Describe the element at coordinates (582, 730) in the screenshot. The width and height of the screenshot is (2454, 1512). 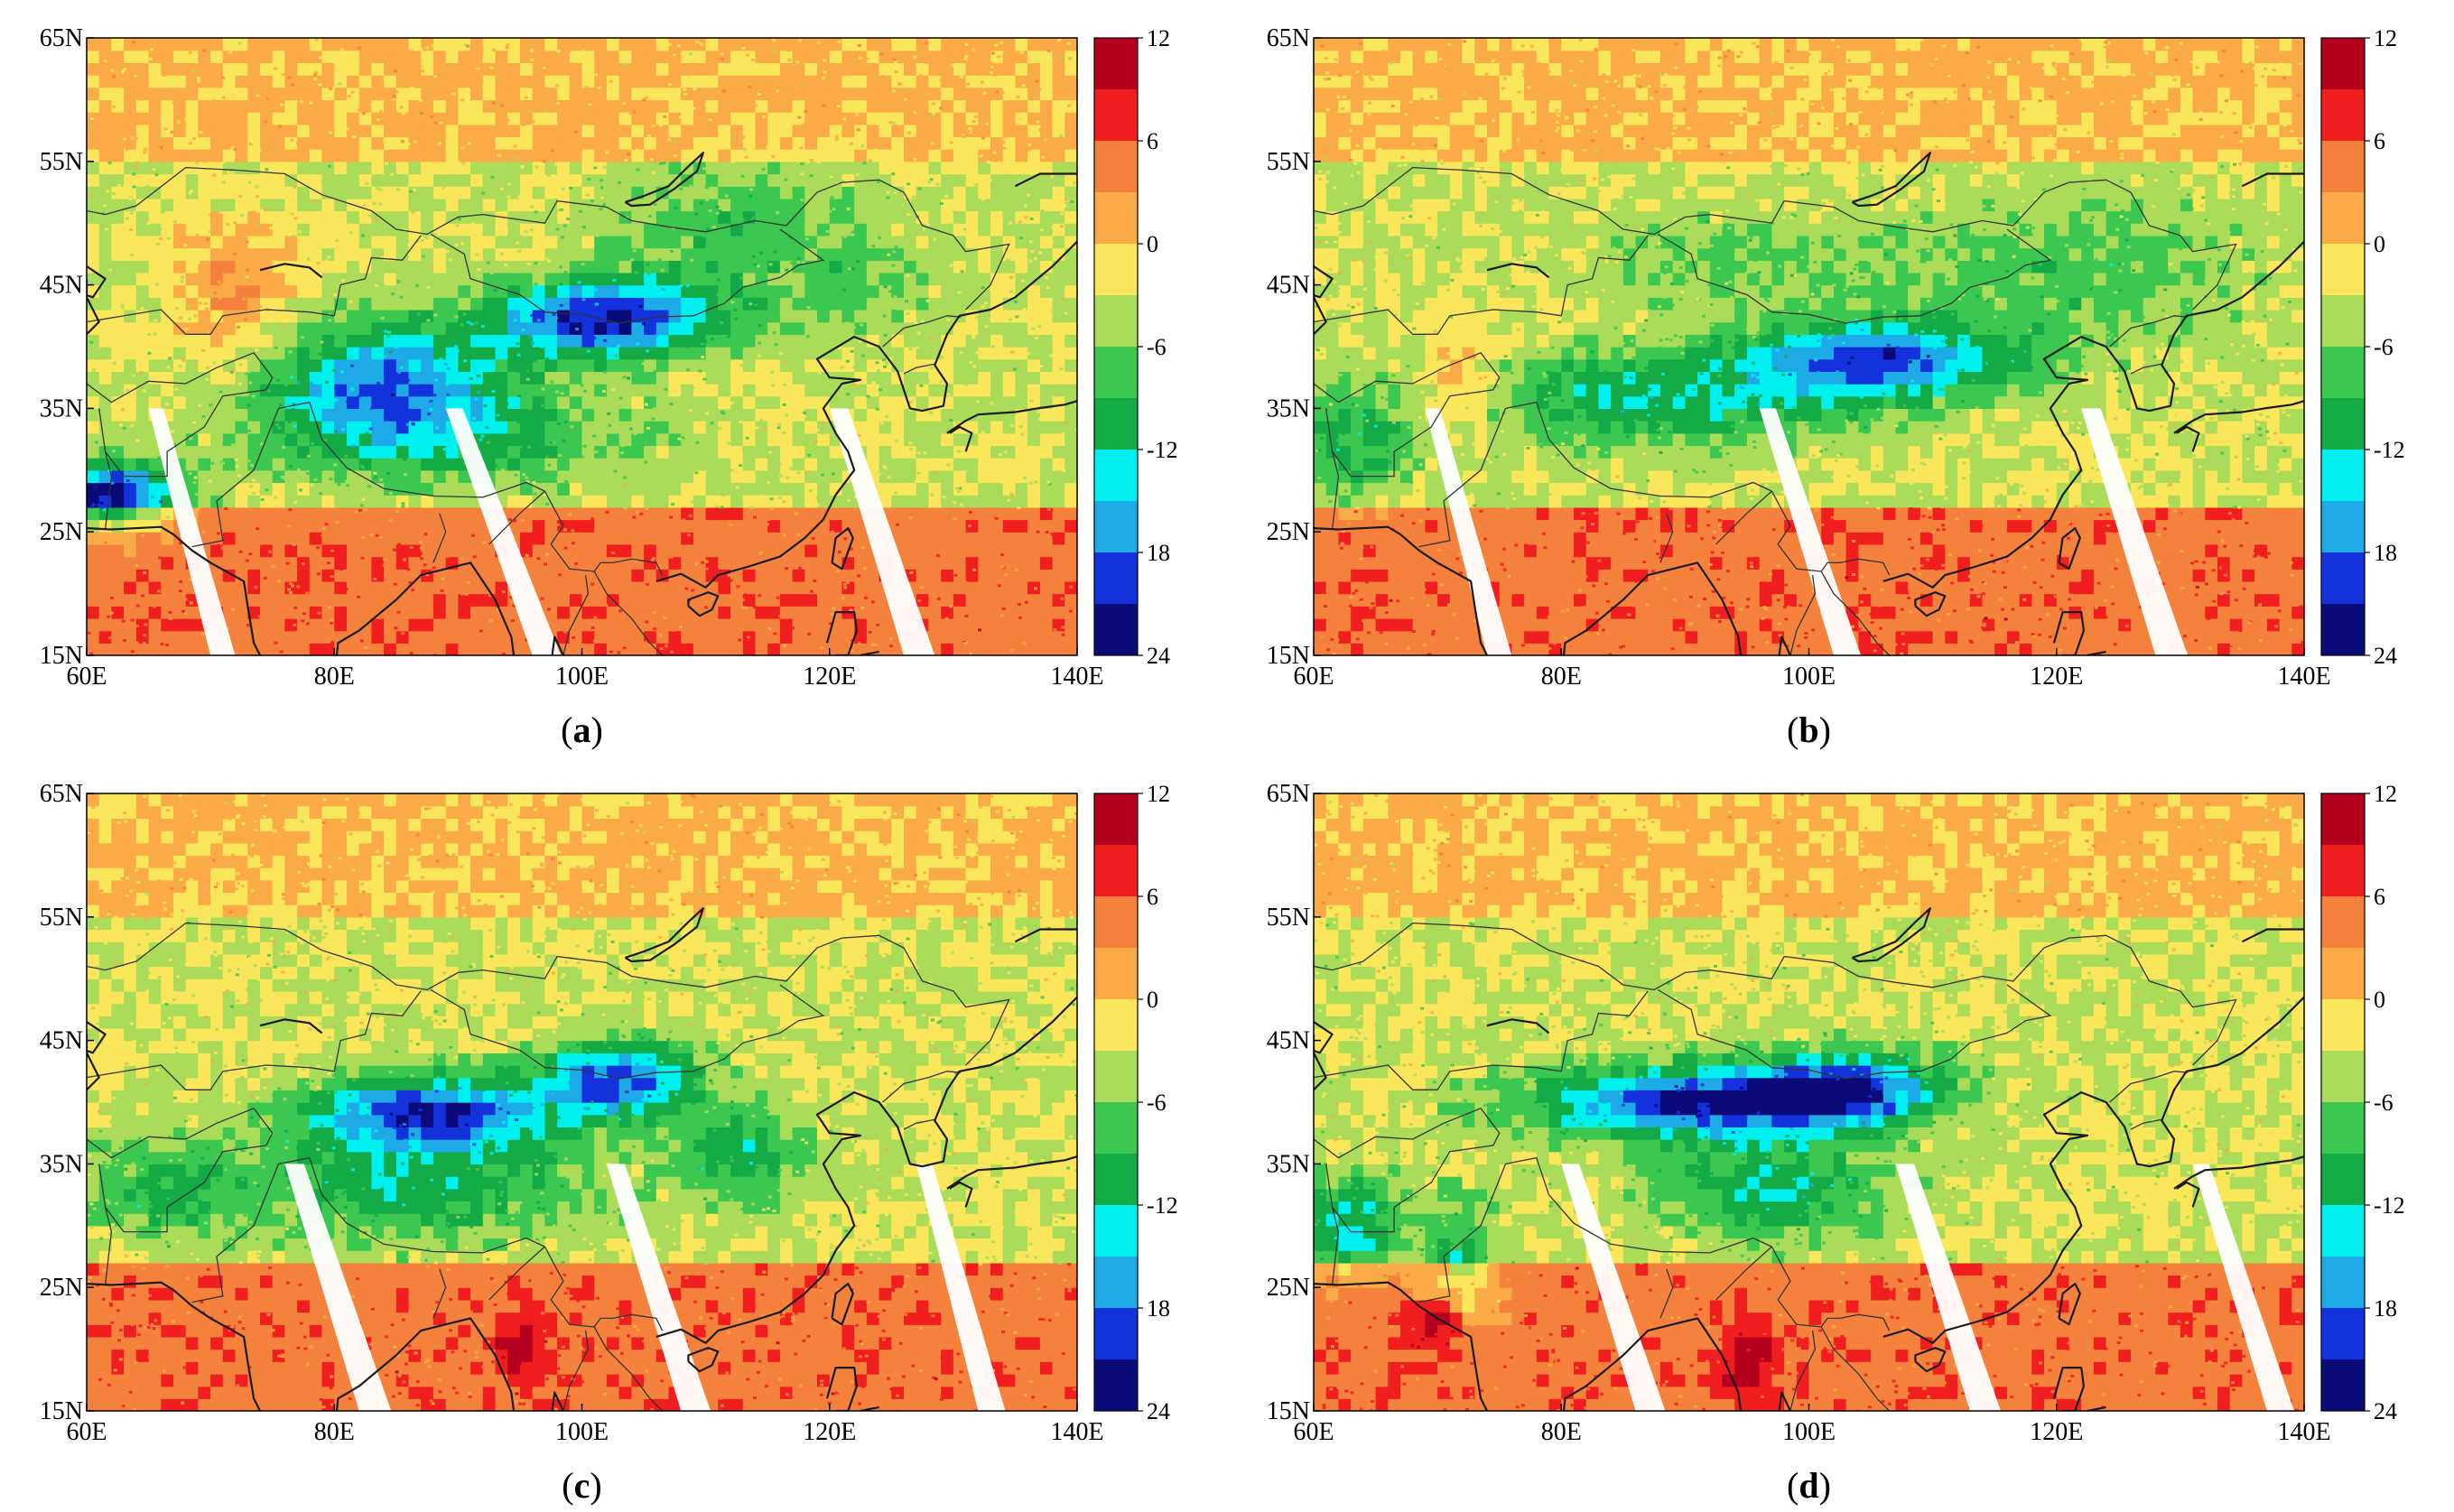
I see `panel-caption: (a)` at that location.